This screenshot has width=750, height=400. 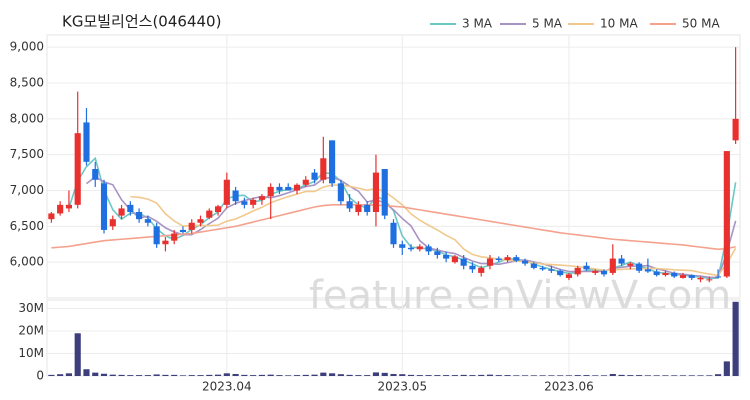 I want to click on y-tick-label: 8,000, so click(x=27, y=118).